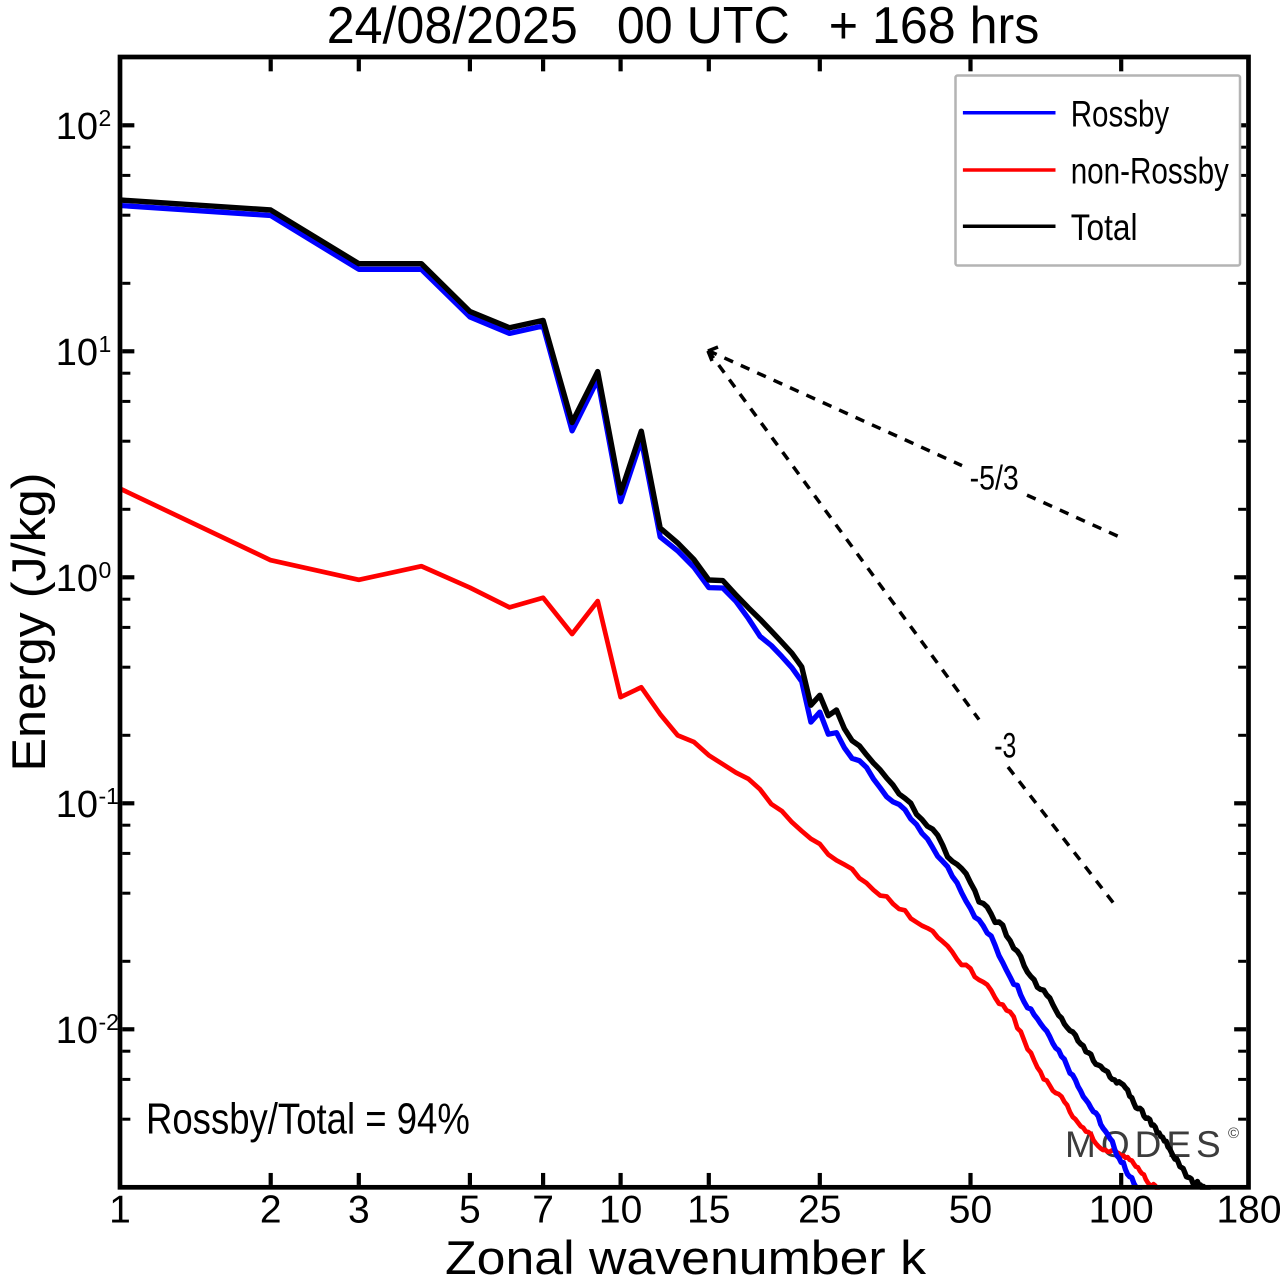 The width and height of the screenshot is (1280, 1286). What do you see at coordinates (683, 27) in the screenshot?
I see `svg-text: 24/08/2025 00 UTC + 168 hrs` at bounding box center [683, 27].